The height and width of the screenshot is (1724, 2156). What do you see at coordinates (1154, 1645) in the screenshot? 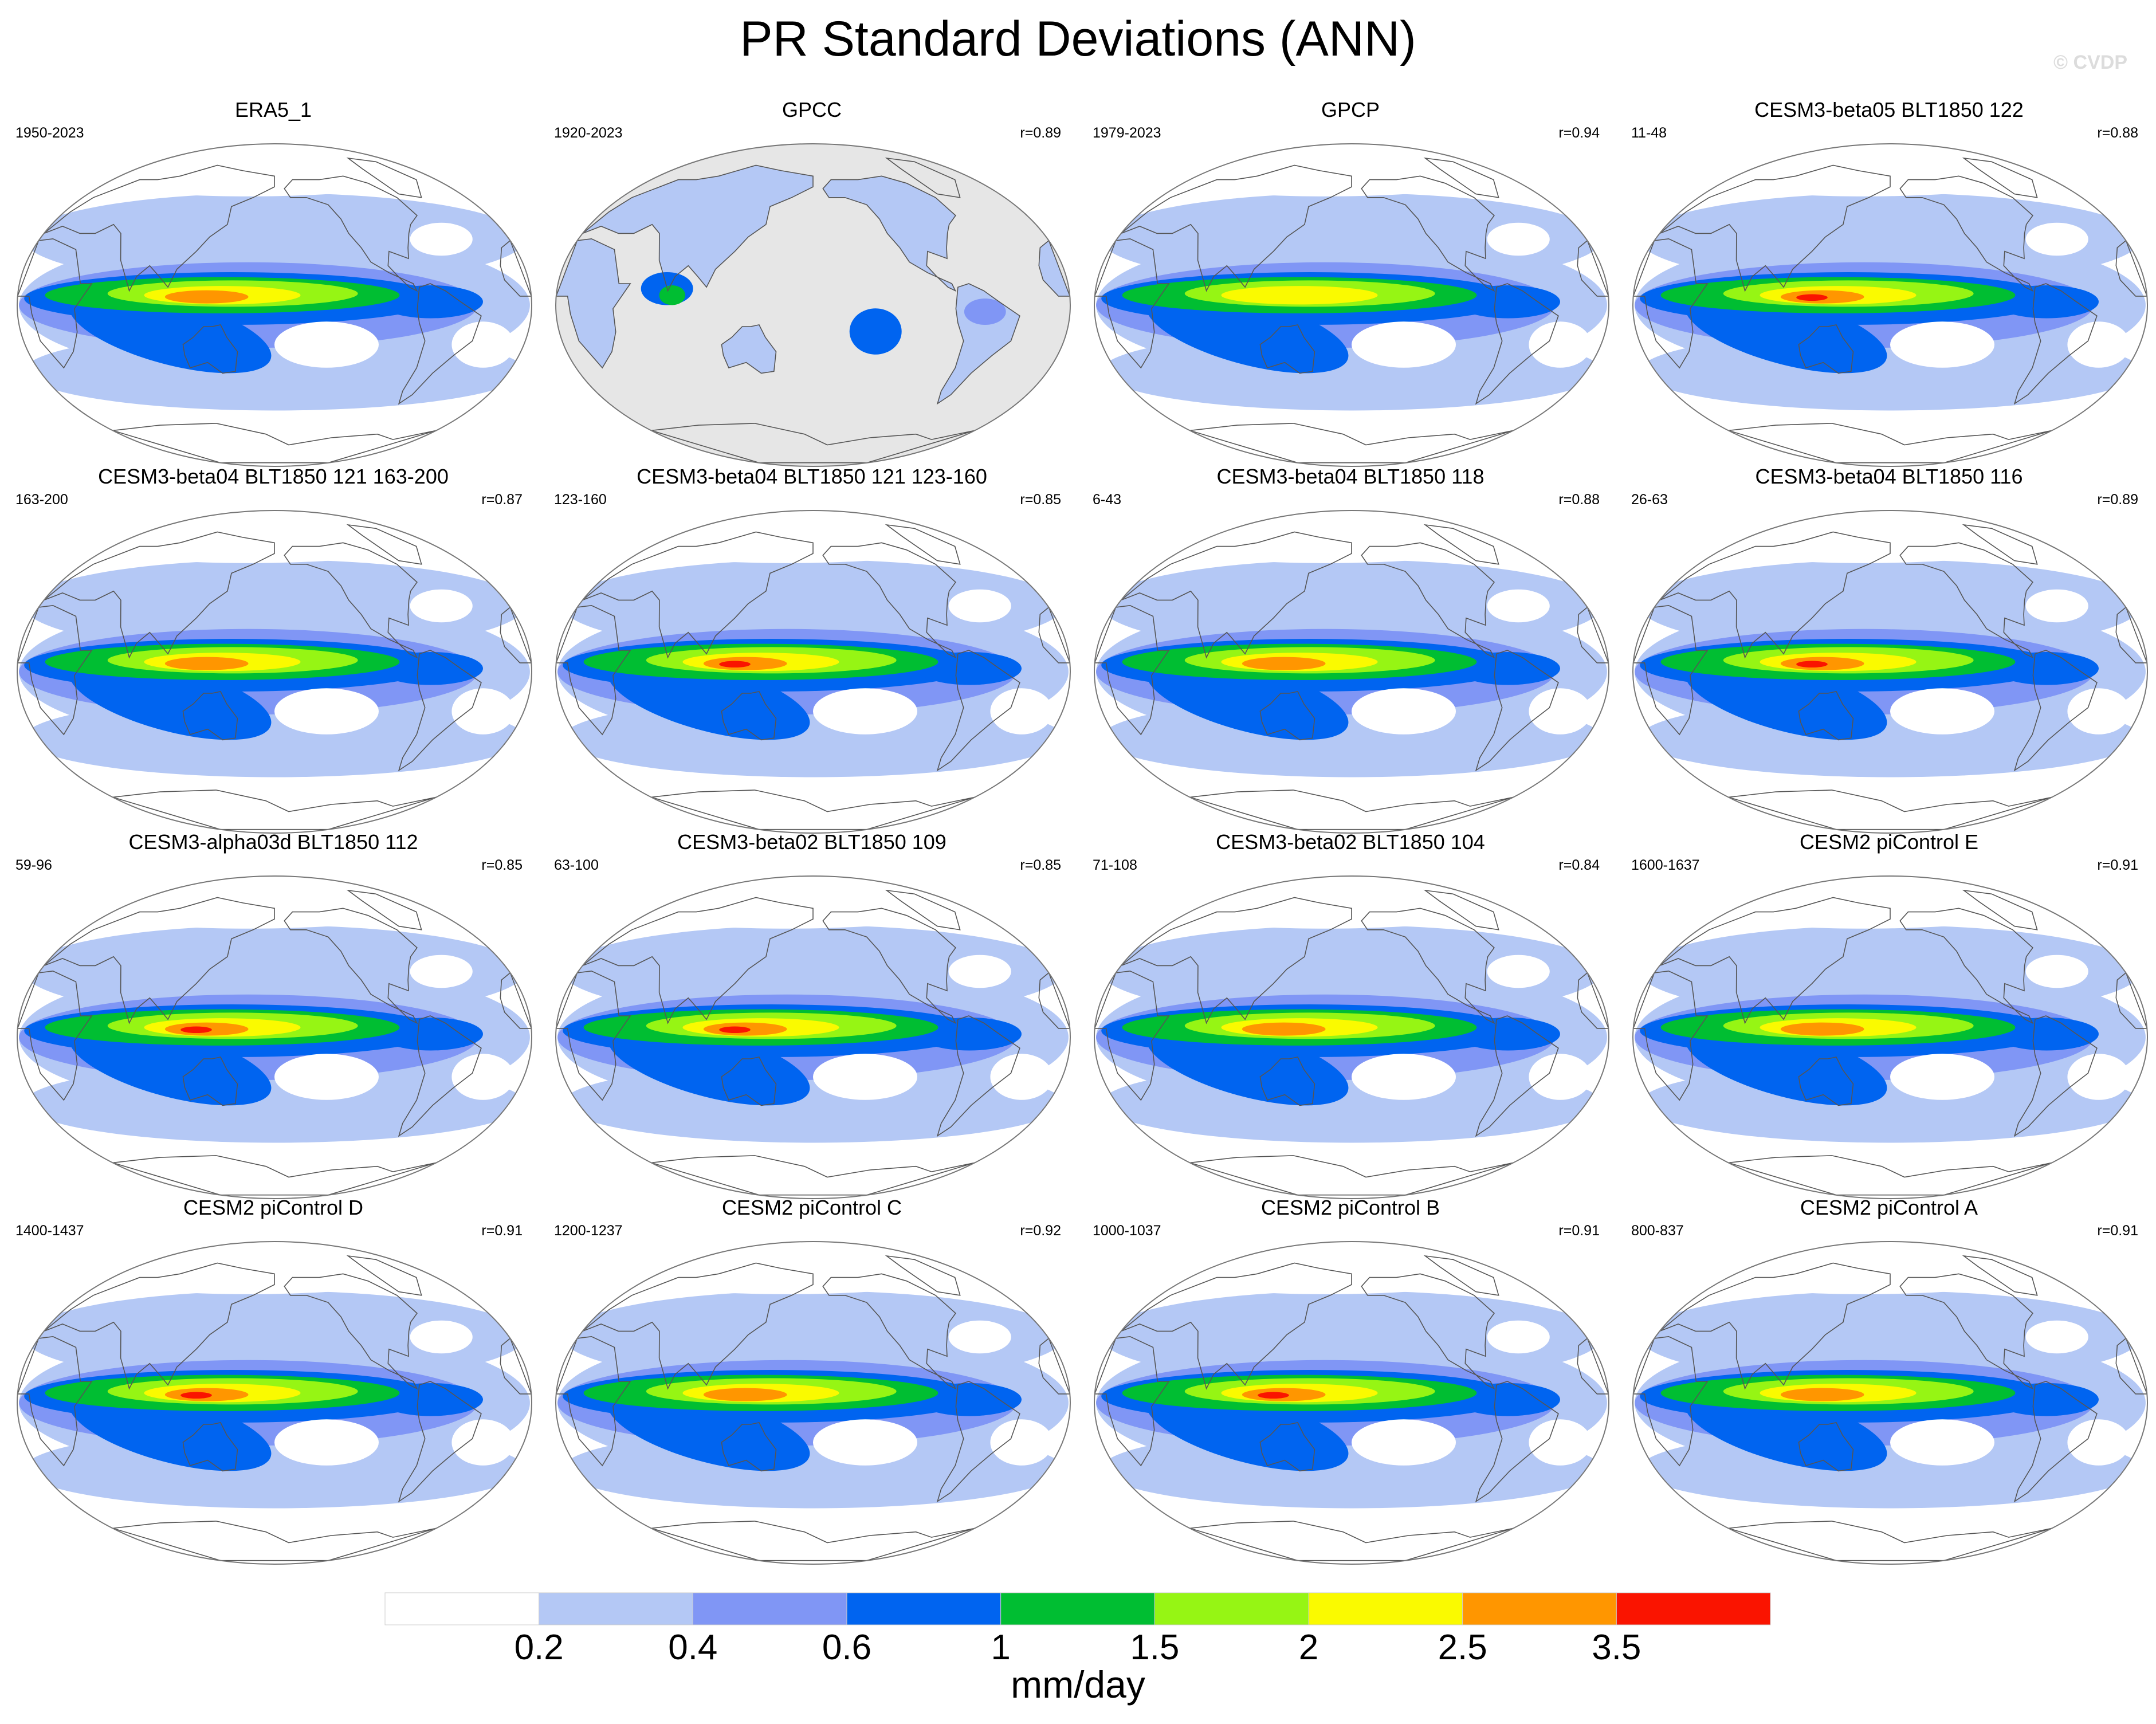
I see `colorbar-tick-label: 1.5` at bounding box center [1154, 1645].